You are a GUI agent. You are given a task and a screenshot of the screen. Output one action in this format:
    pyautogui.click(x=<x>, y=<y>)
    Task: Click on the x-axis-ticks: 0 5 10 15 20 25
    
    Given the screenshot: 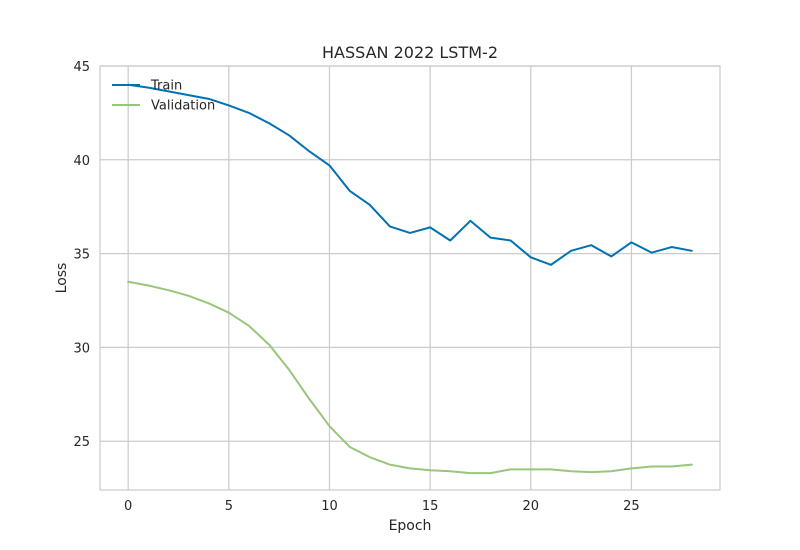 What is the action you would take?
    pyautogui.click(x=382, y=506)
    